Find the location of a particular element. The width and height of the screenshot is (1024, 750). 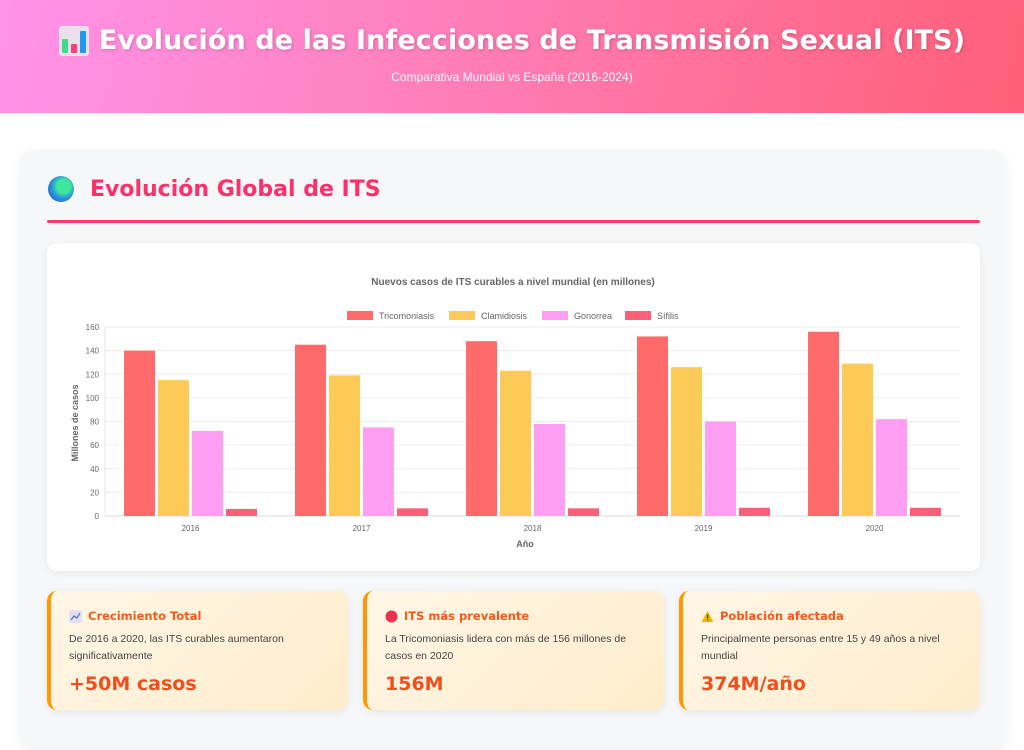

y-tick-label: 80 is located at coordinates (94, 422).